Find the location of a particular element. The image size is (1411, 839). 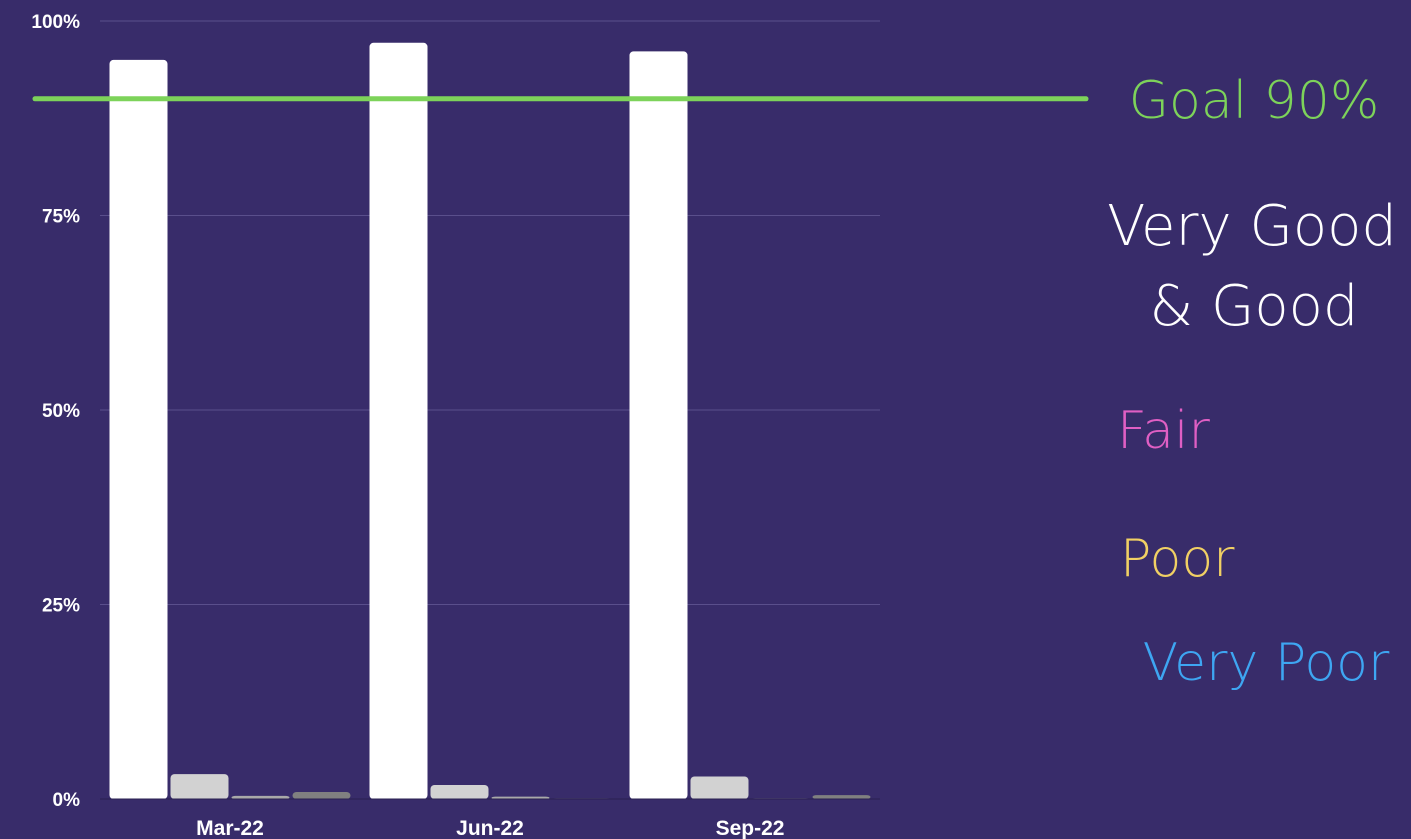

legend-entry: & Good is located at coordinates (1254, 306).